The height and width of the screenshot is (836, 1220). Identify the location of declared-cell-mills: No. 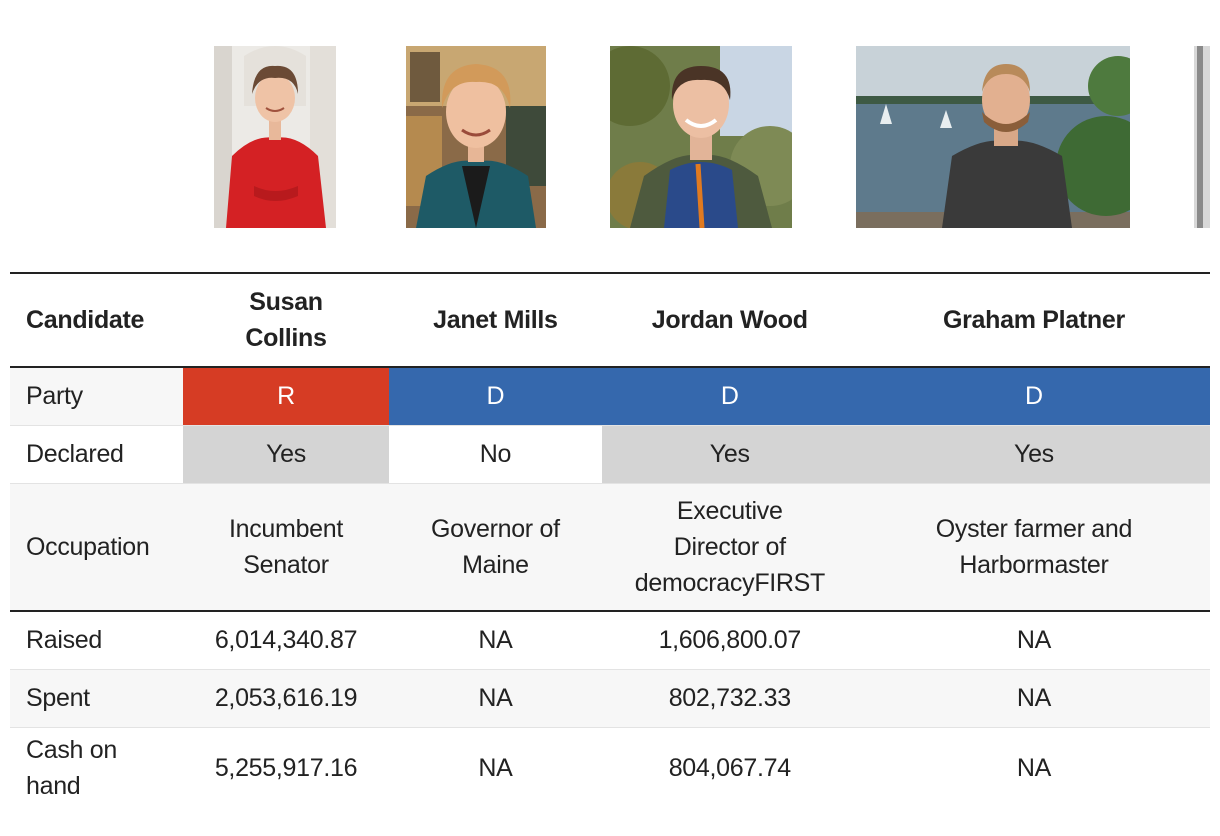
(495, 454).